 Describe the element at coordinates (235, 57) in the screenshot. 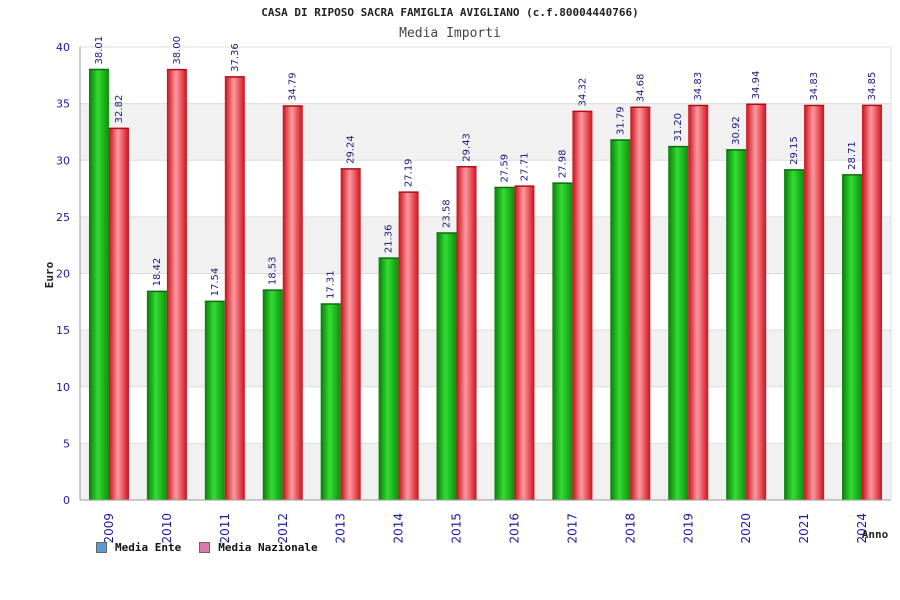

I see `data-label: 37.36` at that location.